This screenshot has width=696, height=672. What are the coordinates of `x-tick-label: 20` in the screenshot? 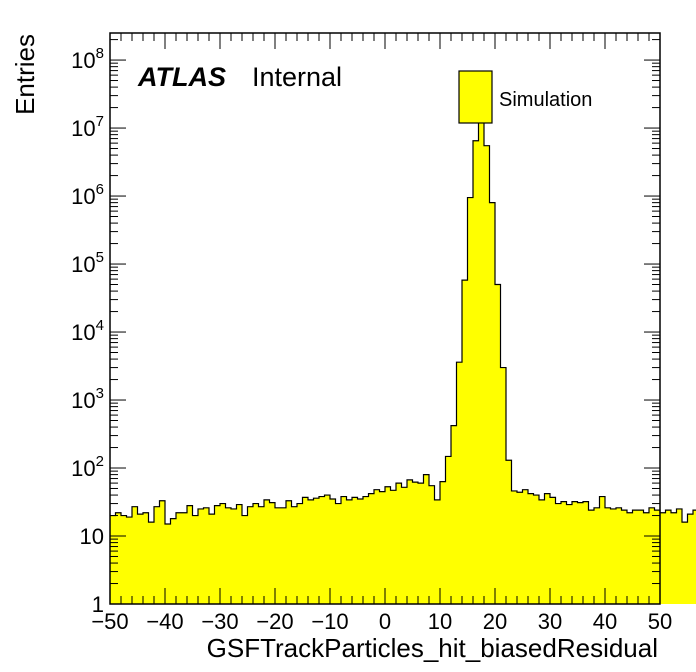 It's located at (495, 621).